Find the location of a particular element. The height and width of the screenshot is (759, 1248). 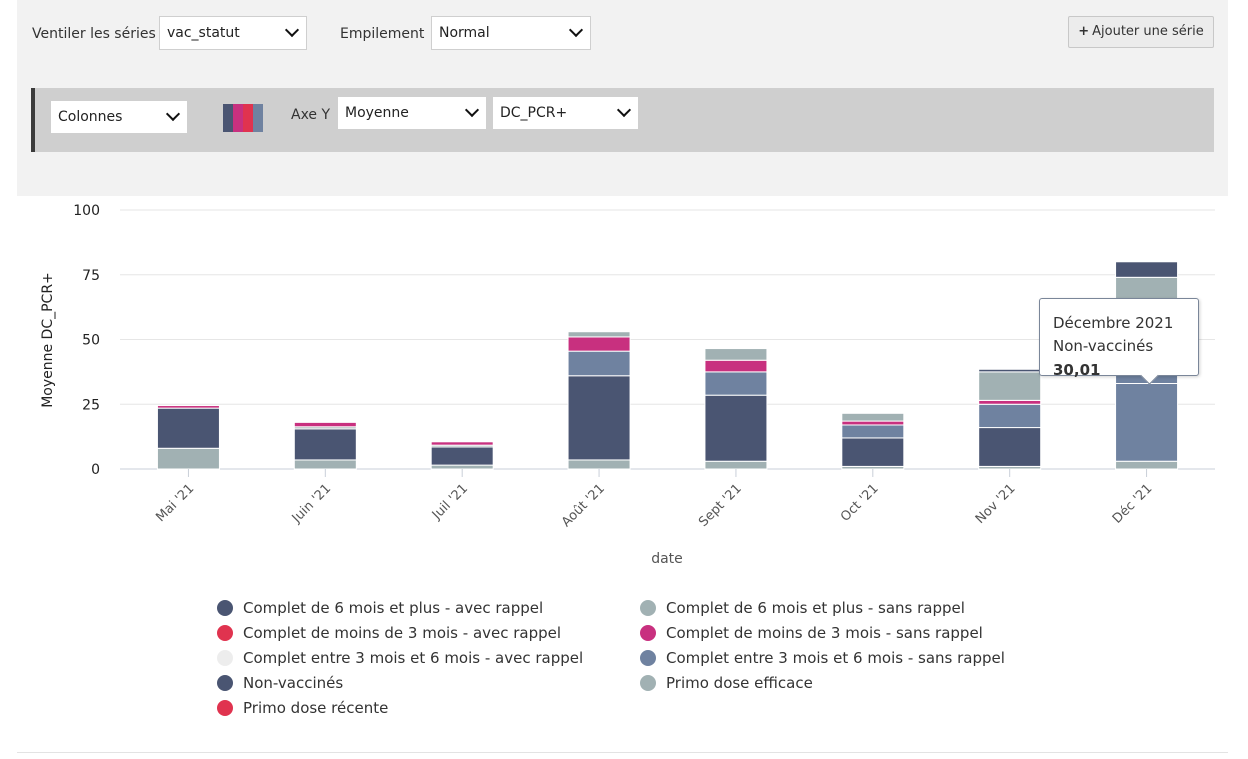

breakdown-select-value: vac_statut is located at coordinates (203, 33).